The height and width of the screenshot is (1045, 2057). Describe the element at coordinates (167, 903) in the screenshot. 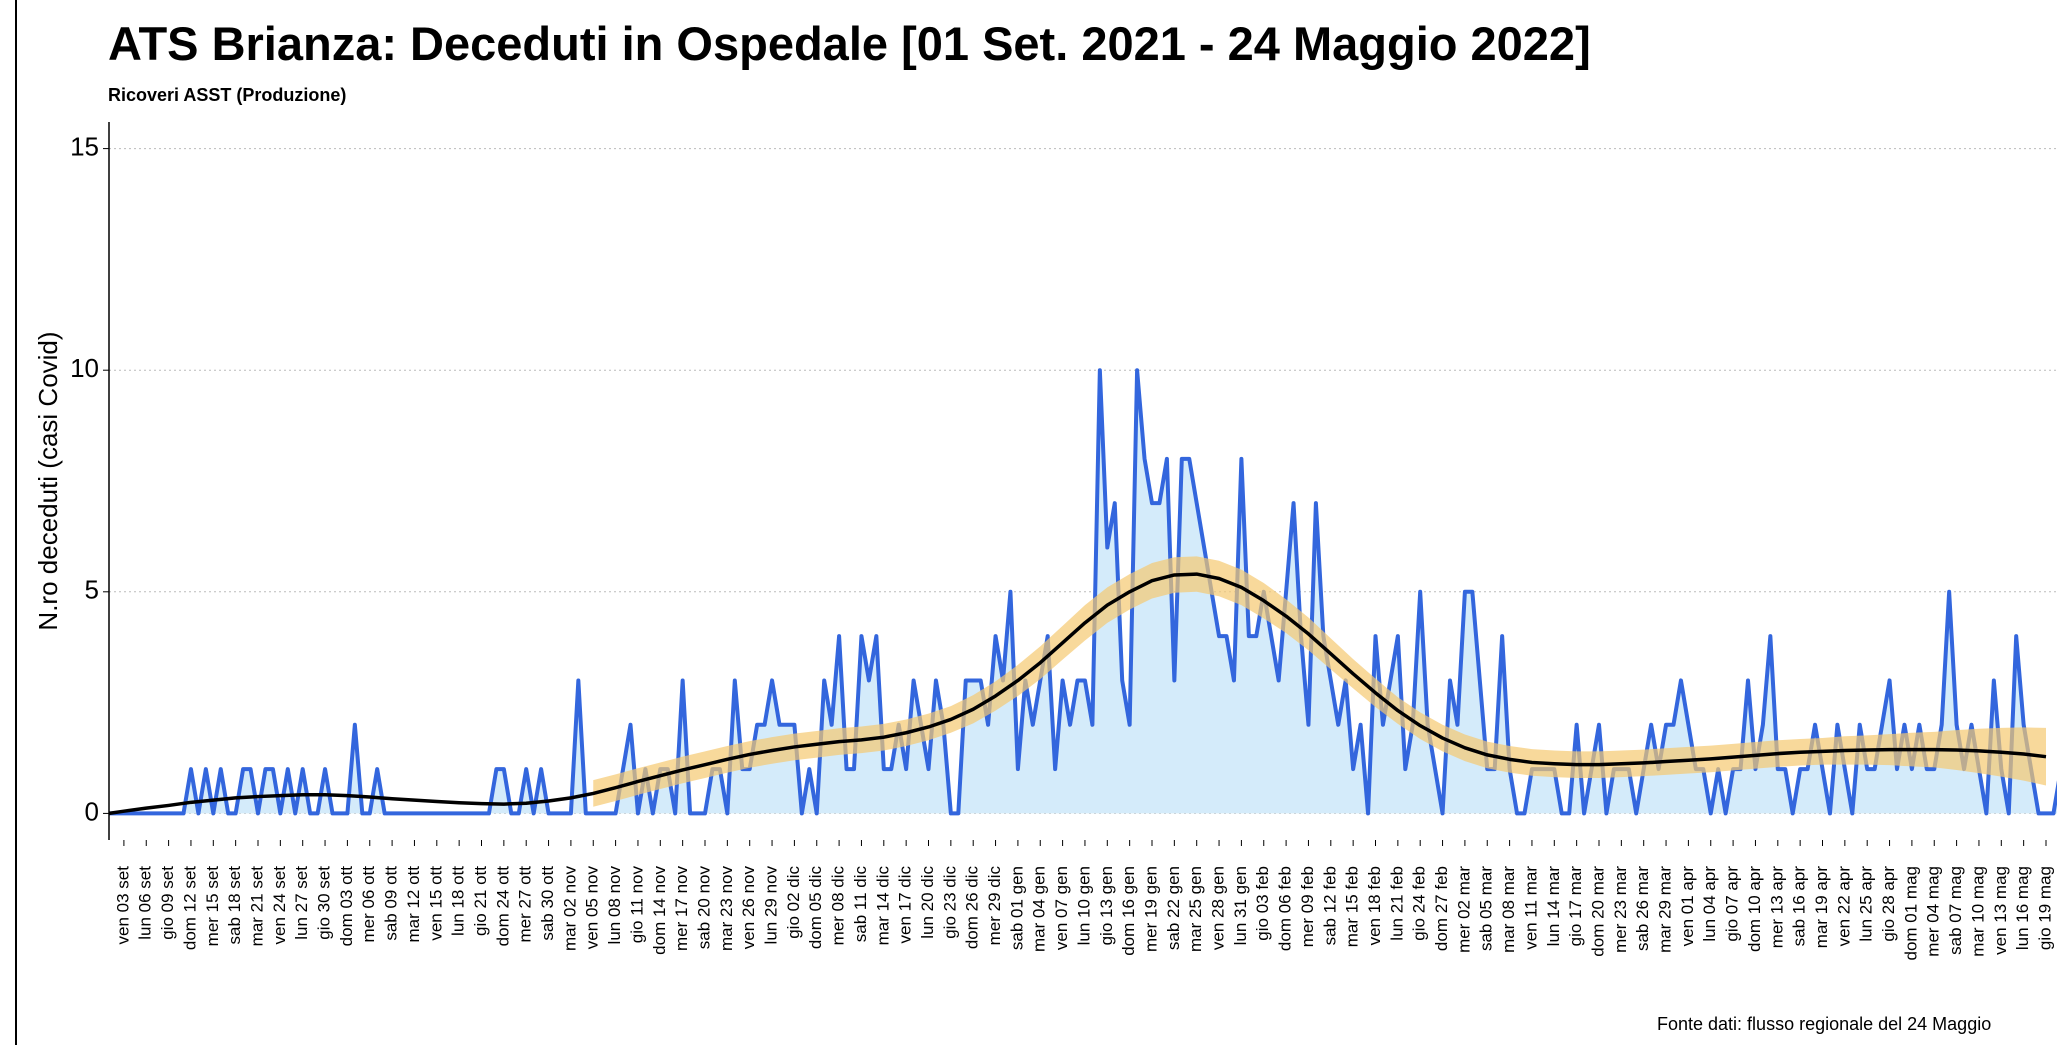

I see `x-tick-label: gio 09 set` at that location.